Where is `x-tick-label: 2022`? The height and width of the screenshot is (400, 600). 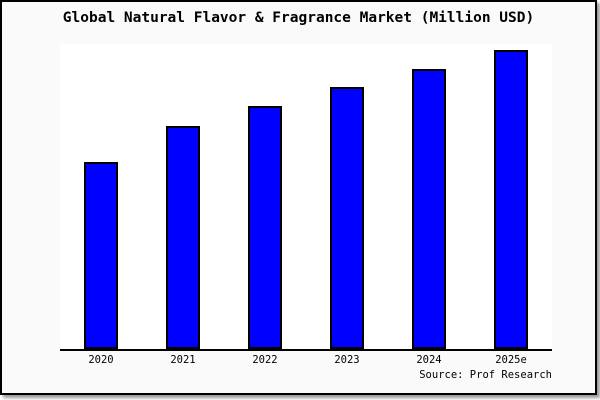 x-tick-label: 2022 is located at coordinates (265, 360).